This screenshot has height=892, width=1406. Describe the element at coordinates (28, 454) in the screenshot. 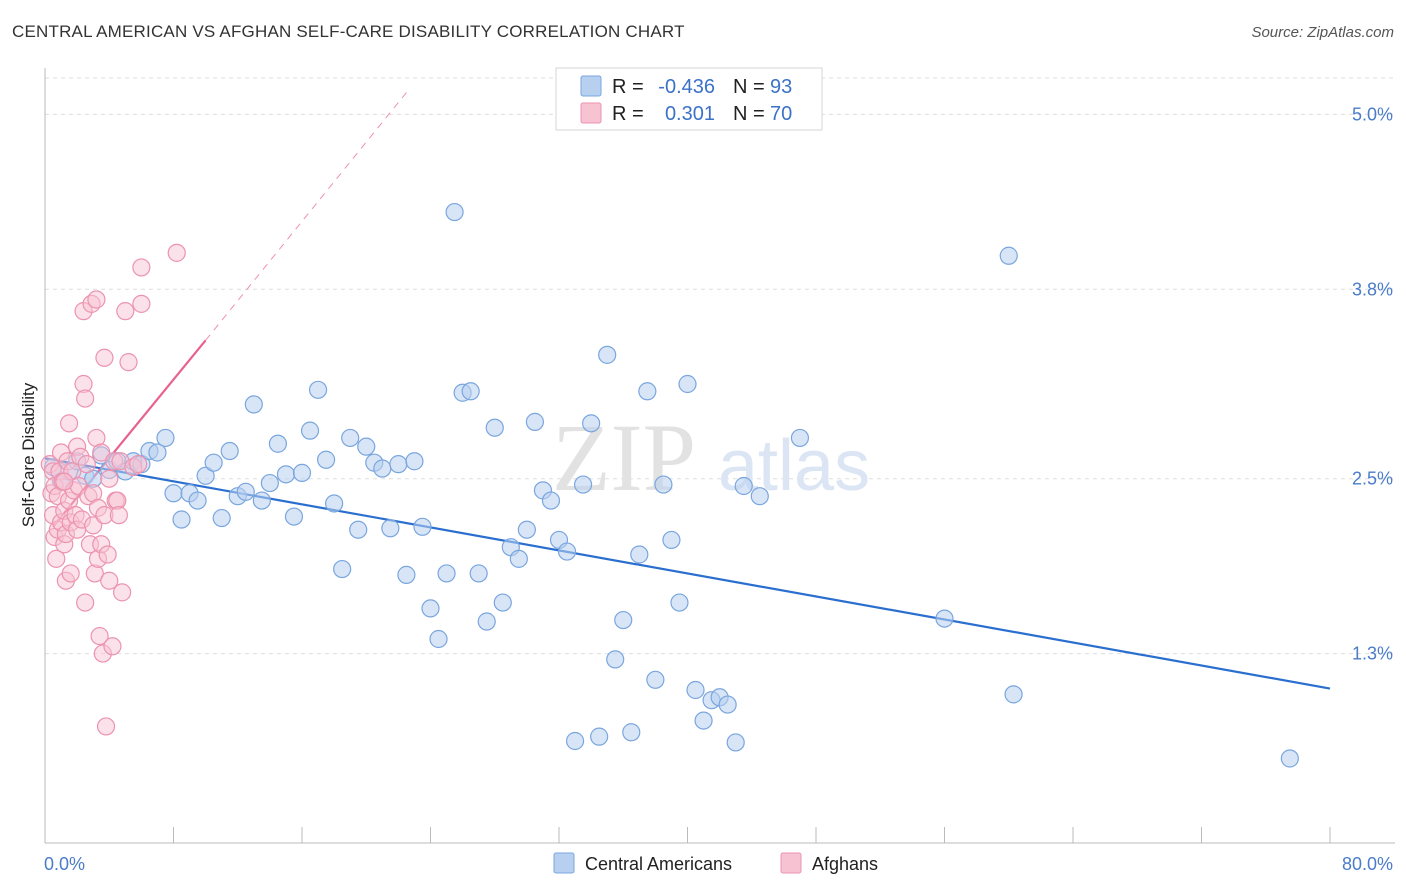

I see `y-axis-label: Self-Care Disability` at that location.